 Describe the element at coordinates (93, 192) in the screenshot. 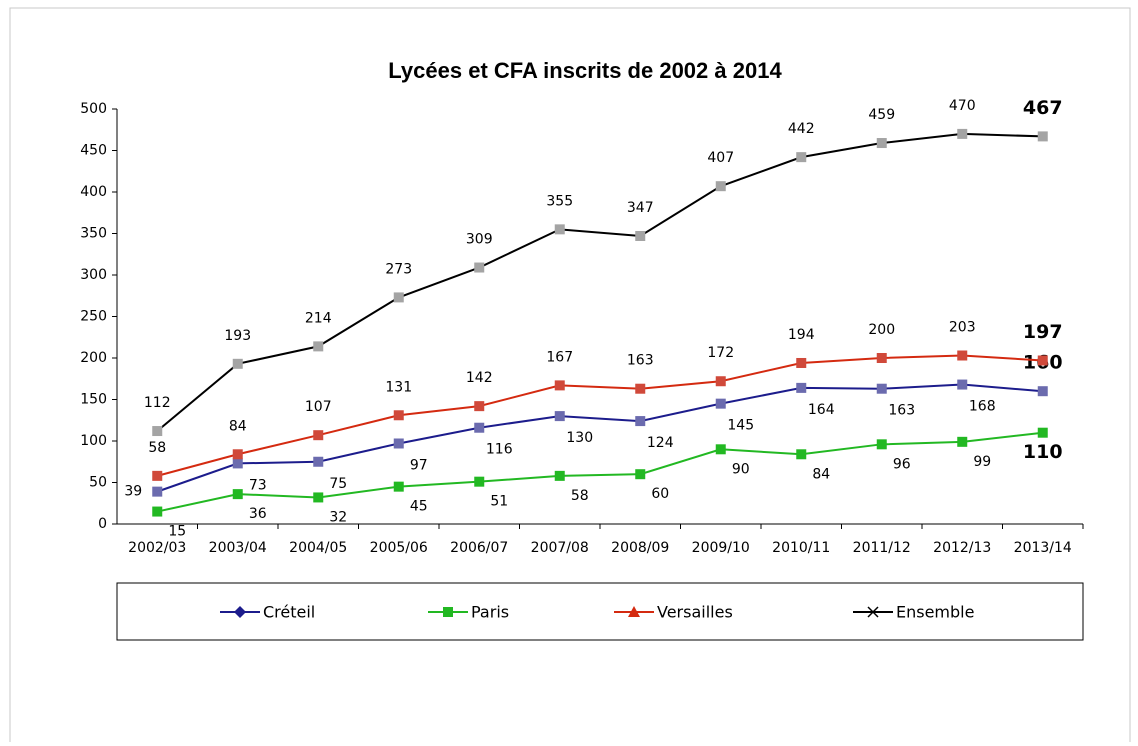

I see `y-tick-label: 400` at that location.